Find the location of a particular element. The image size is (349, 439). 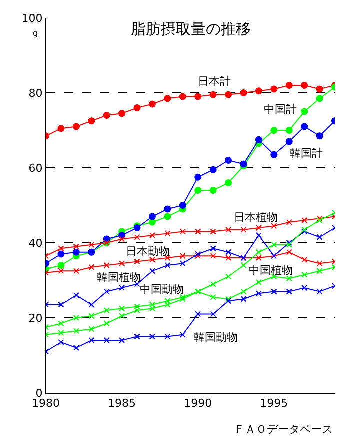

y-tick-label: 40 is located at coordinates (35, 243).